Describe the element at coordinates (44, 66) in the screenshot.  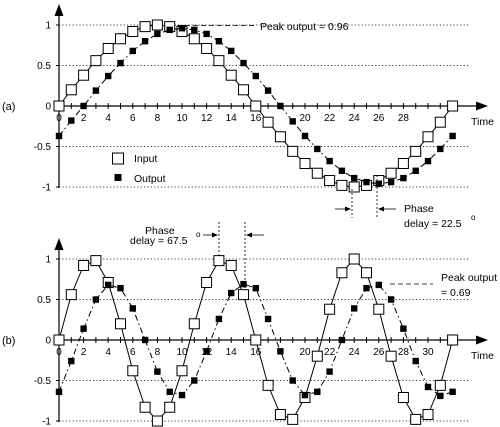
I see `panel-a-y-tick-label: 0.5` at that location.